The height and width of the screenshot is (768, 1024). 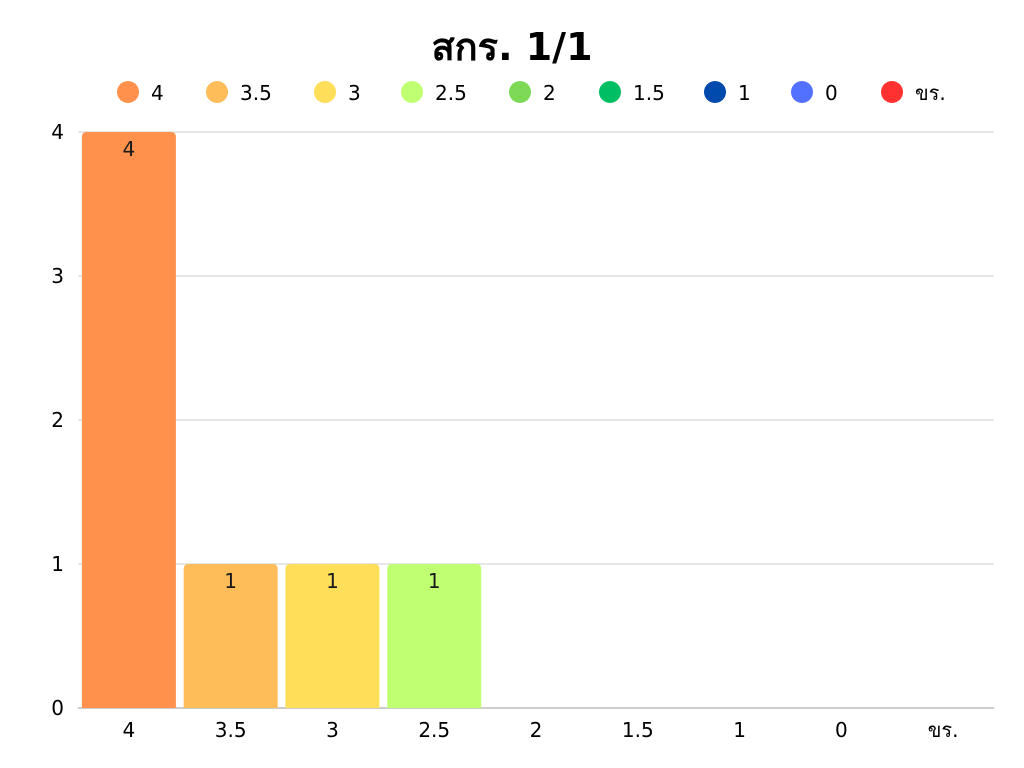 I want to click on x-tick-label: ขร., so click(x=943, y=730).